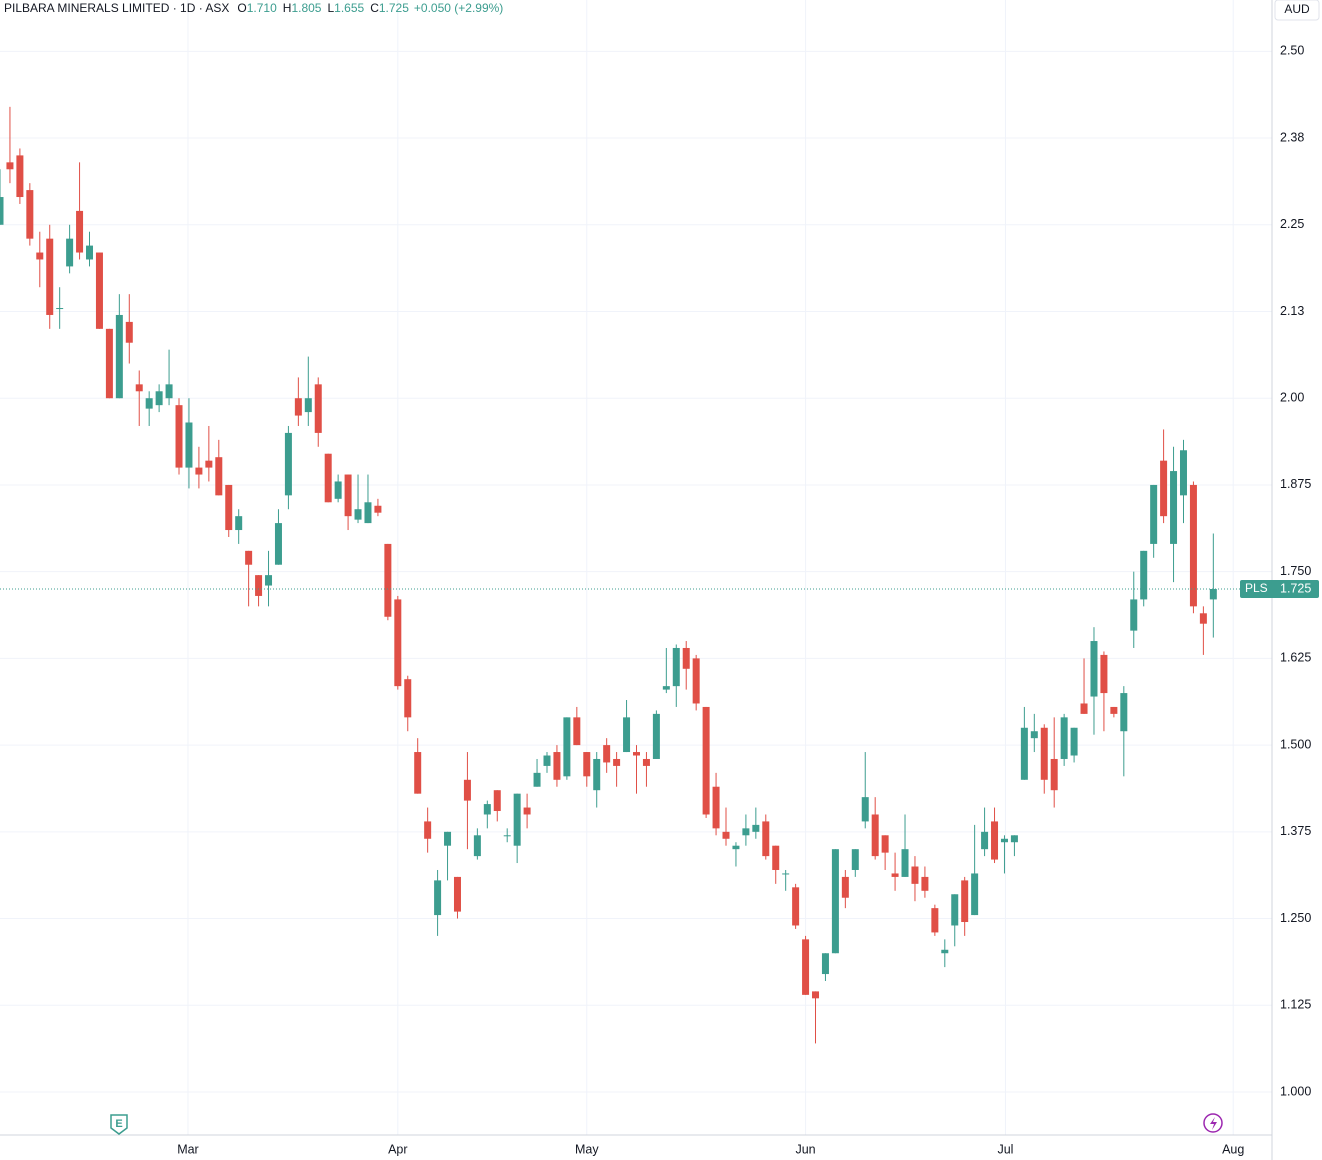  Describe the element at coordinates (397, 1149) in the screenshot. I see `x-tick-label: Apr` at that location.